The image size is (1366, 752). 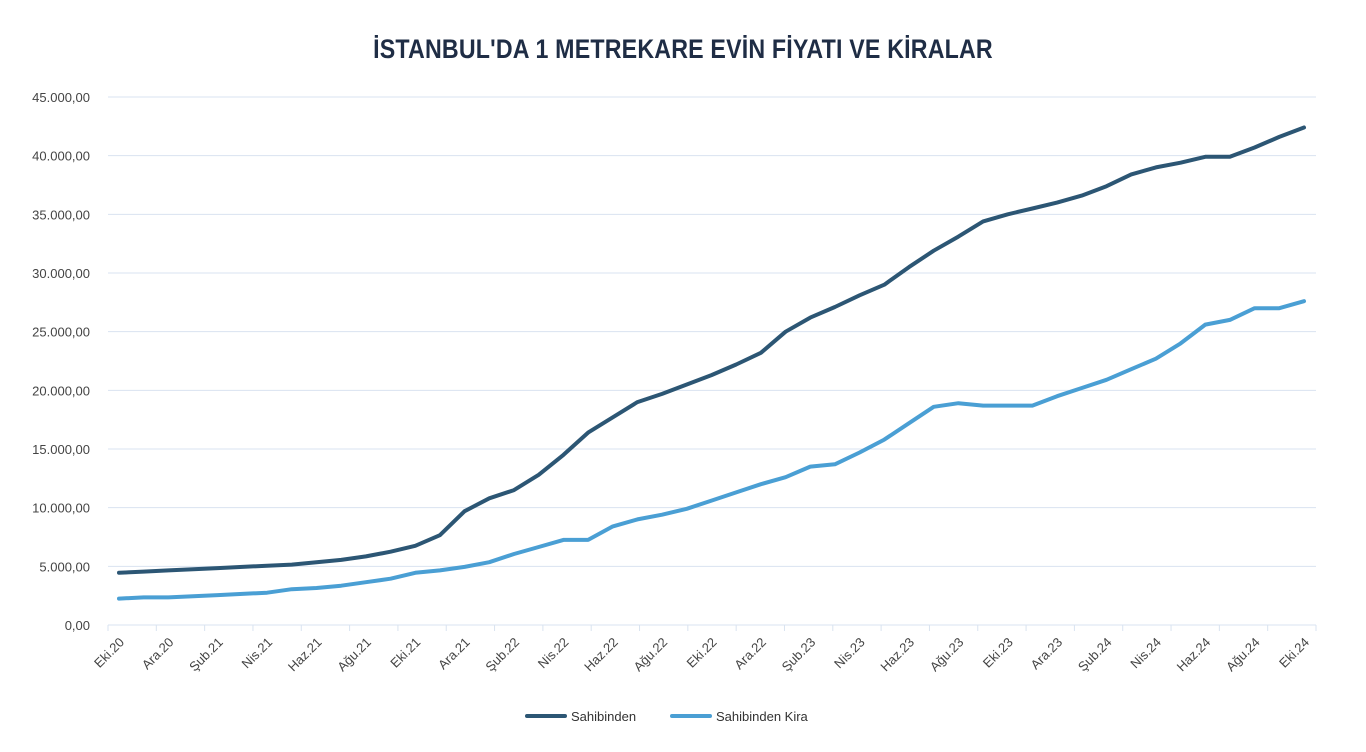 What do you see at coordinates (897, 655) in the screenshot?
I see `x-tick-label: Haz.23` at bounding box center [897, 655].